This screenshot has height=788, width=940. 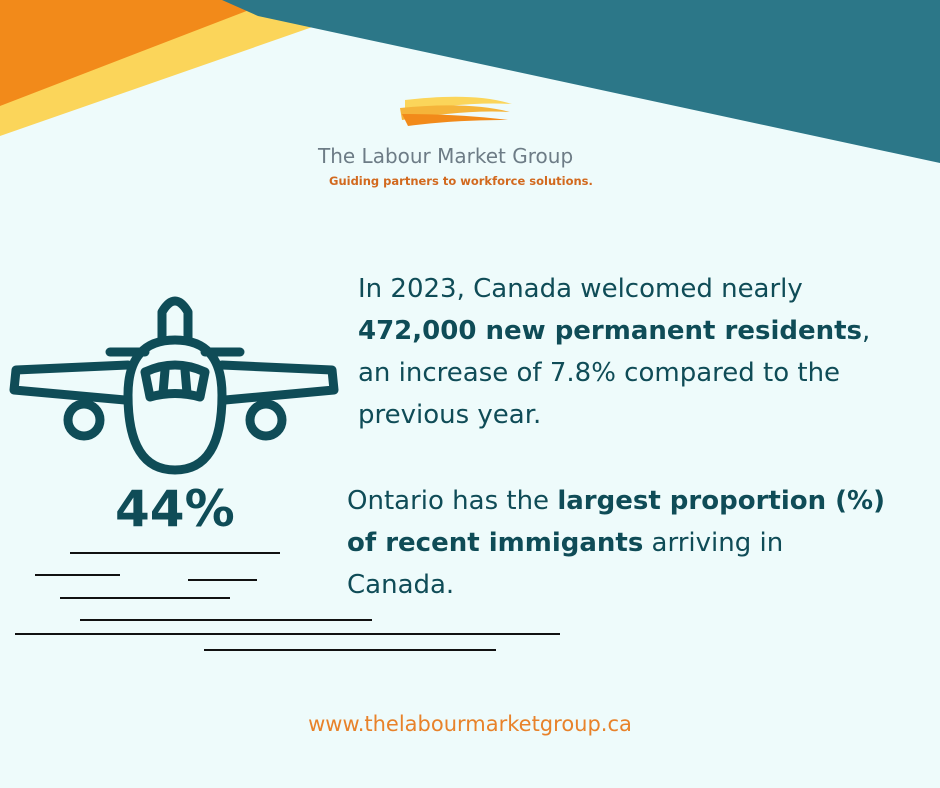 I want to click on text-line: previous year., so click(x=614, y=415).